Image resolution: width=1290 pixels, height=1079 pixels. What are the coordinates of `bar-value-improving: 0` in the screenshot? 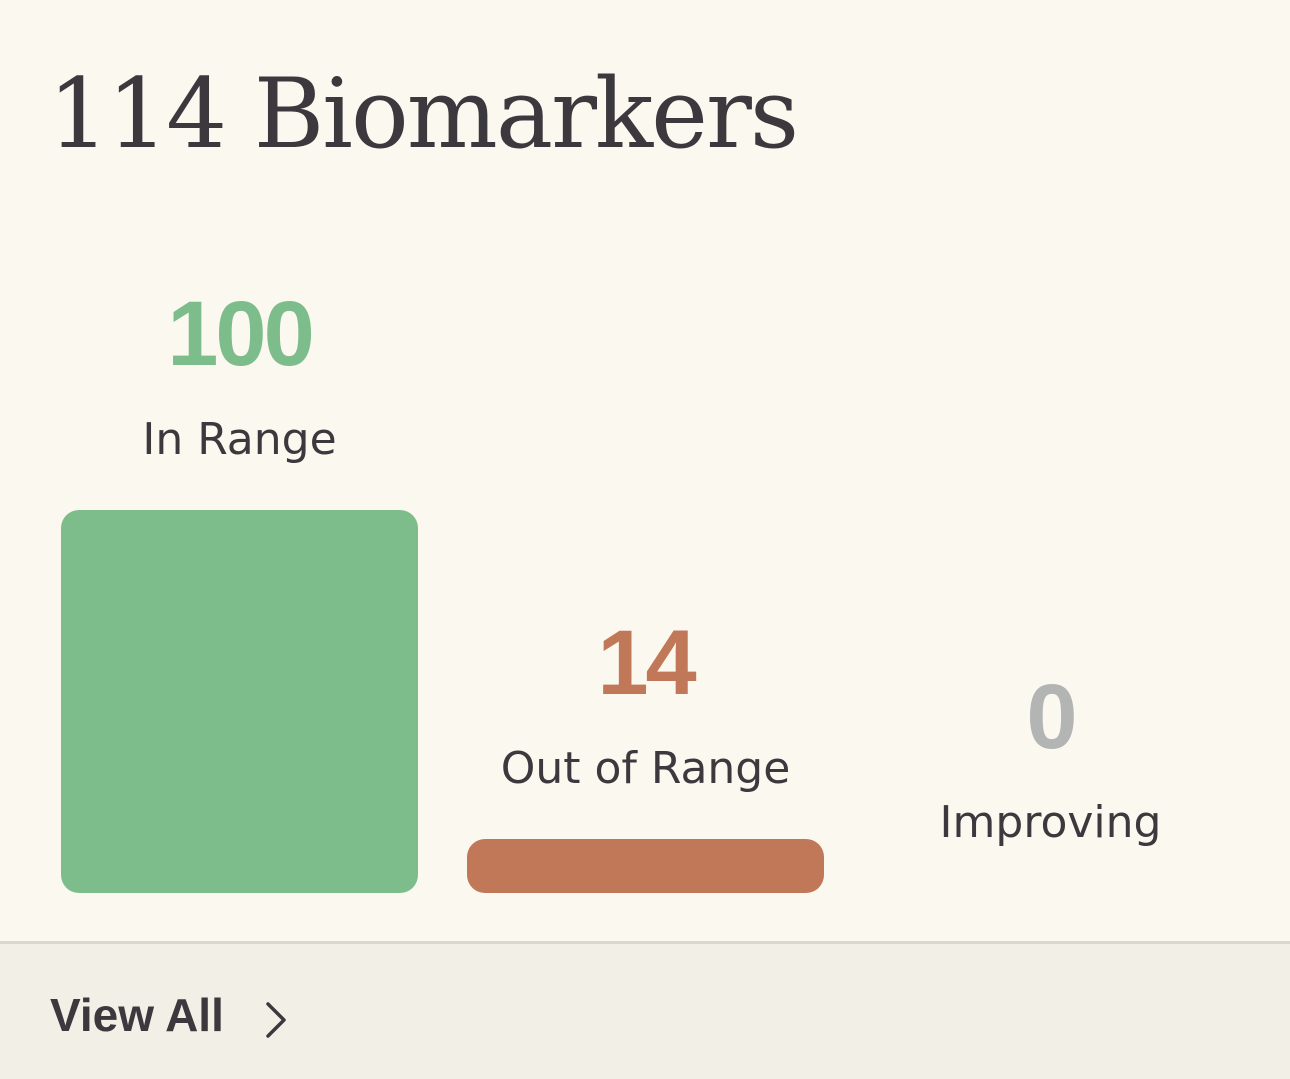 It's located at (1051, 717).